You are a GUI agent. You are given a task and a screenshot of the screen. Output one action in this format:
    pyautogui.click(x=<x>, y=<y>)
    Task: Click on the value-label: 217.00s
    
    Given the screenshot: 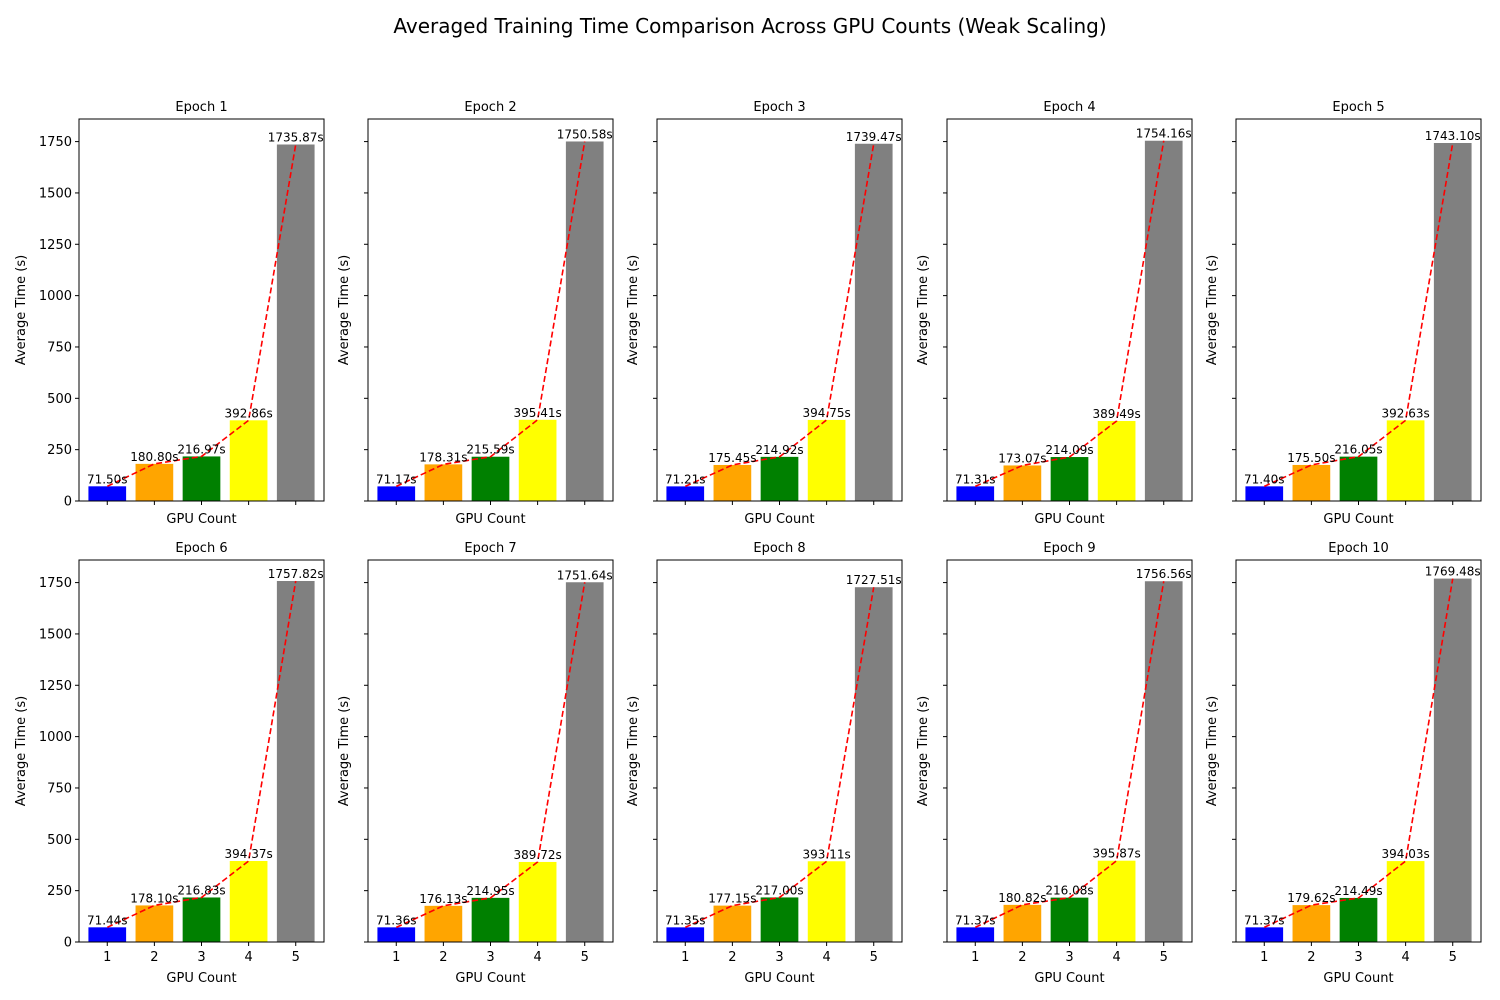 What is the action you would take?
    pyautogui.click(x=779, y=890)
    